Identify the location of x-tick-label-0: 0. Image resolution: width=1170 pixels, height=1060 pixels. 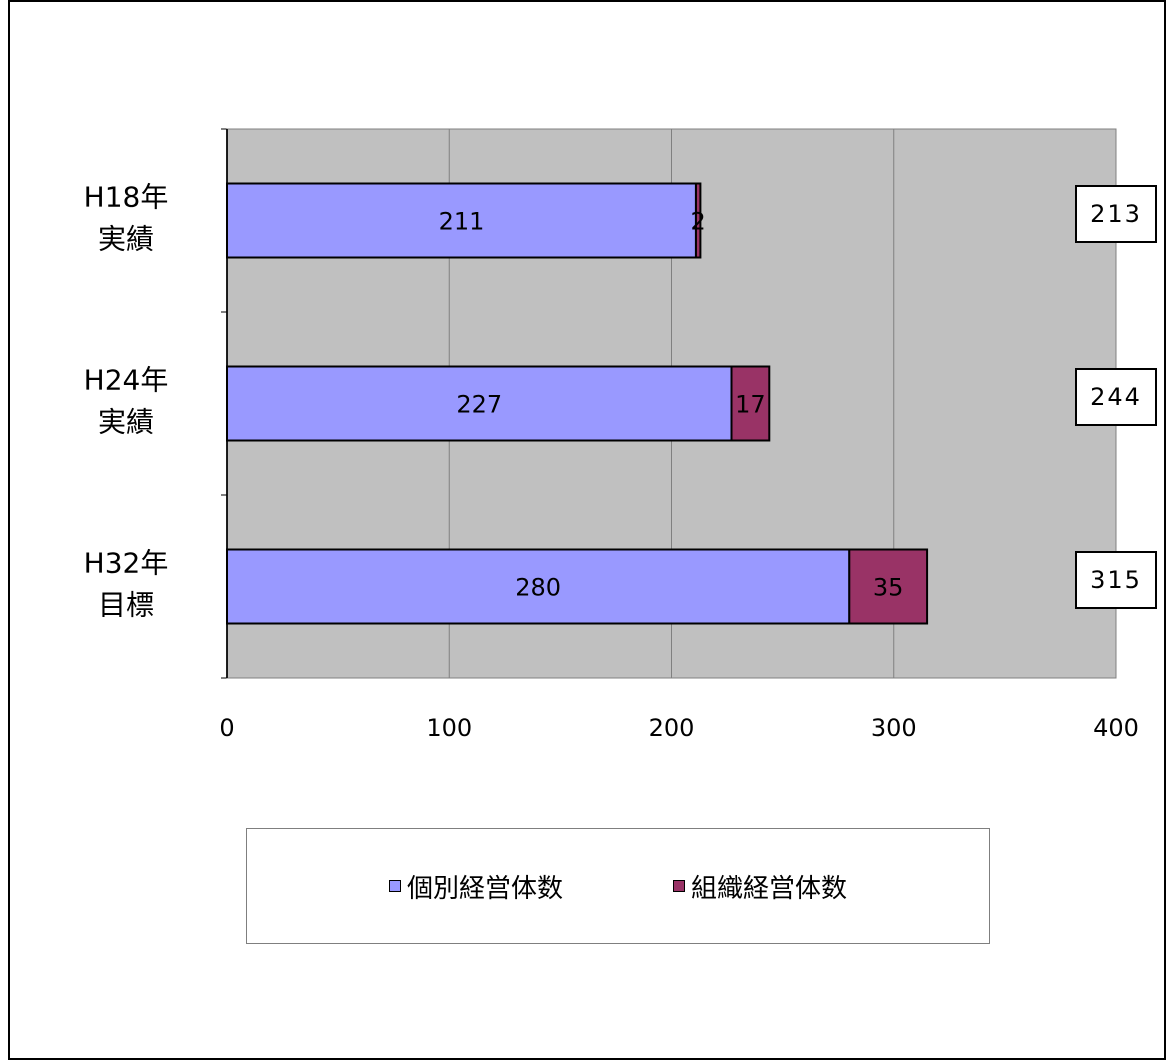
(226, 728).